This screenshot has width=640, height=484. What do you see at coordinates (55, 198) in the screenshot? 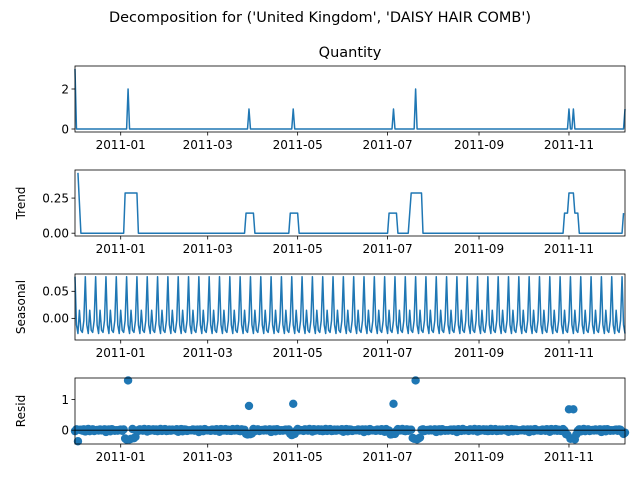
I see `y-tick-label: 0.25` at bounding box center [55, 198].